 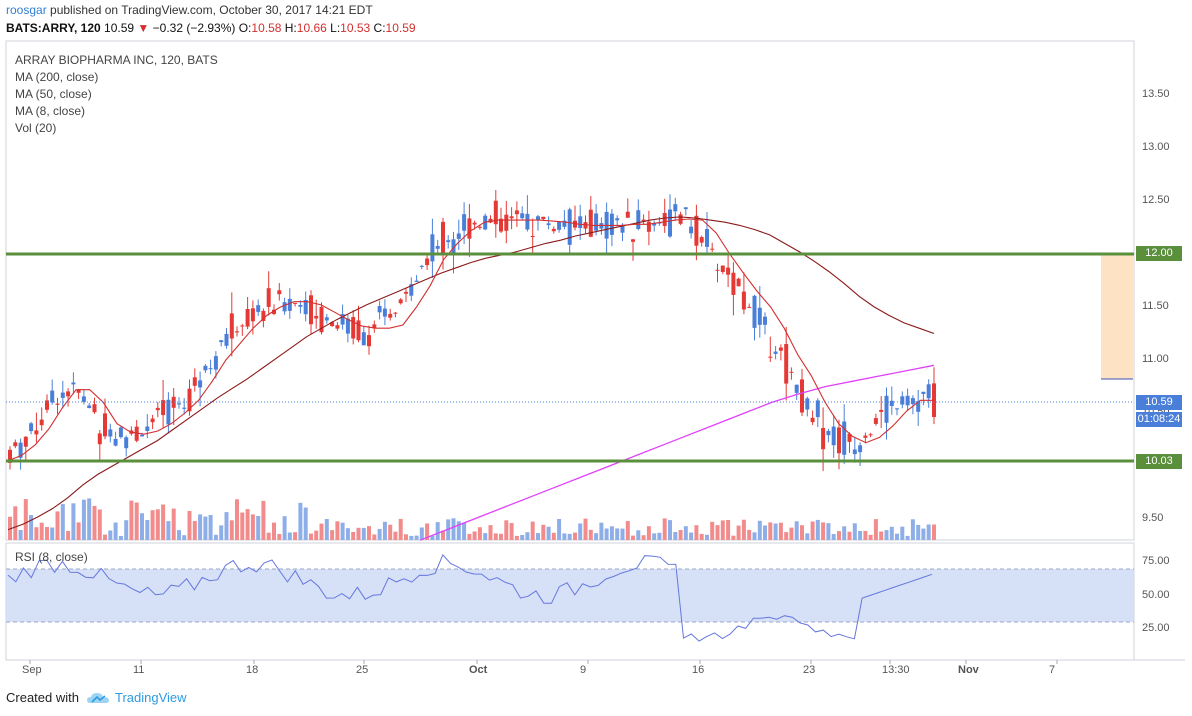 What do you see at coordinates (470, 597) in the screenshot?
I see `rsi-line` at bounding box center [470, 597].